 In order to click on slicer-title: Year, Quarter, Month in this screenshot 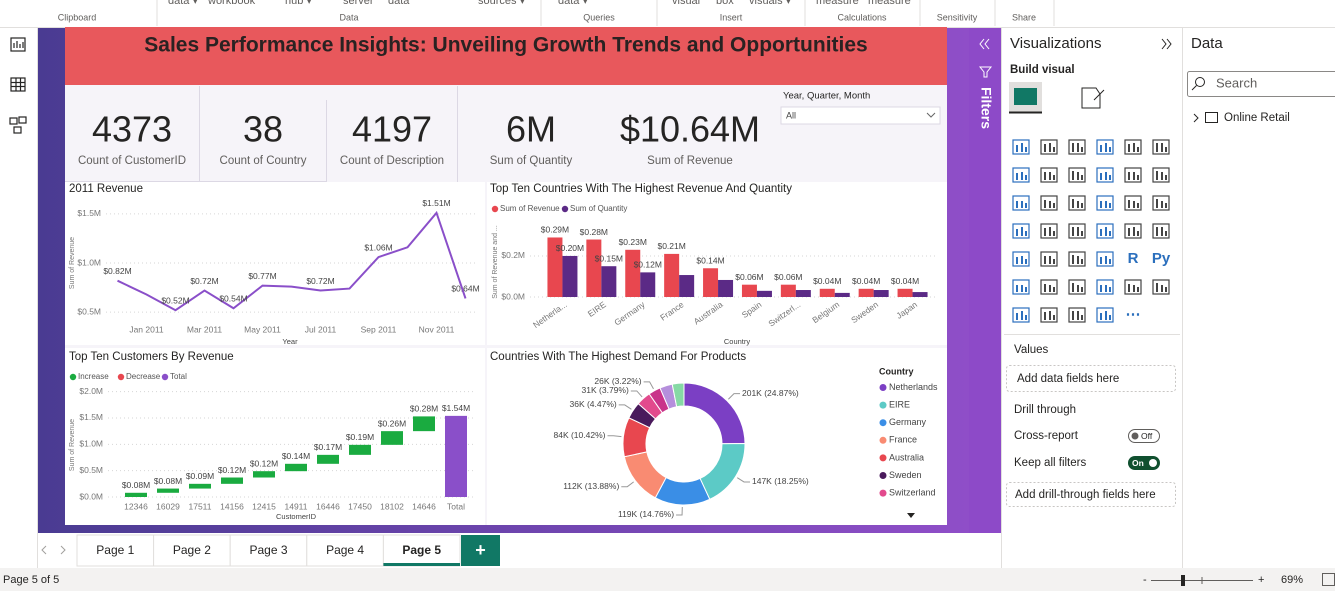, I will do `click(826, 96)`.